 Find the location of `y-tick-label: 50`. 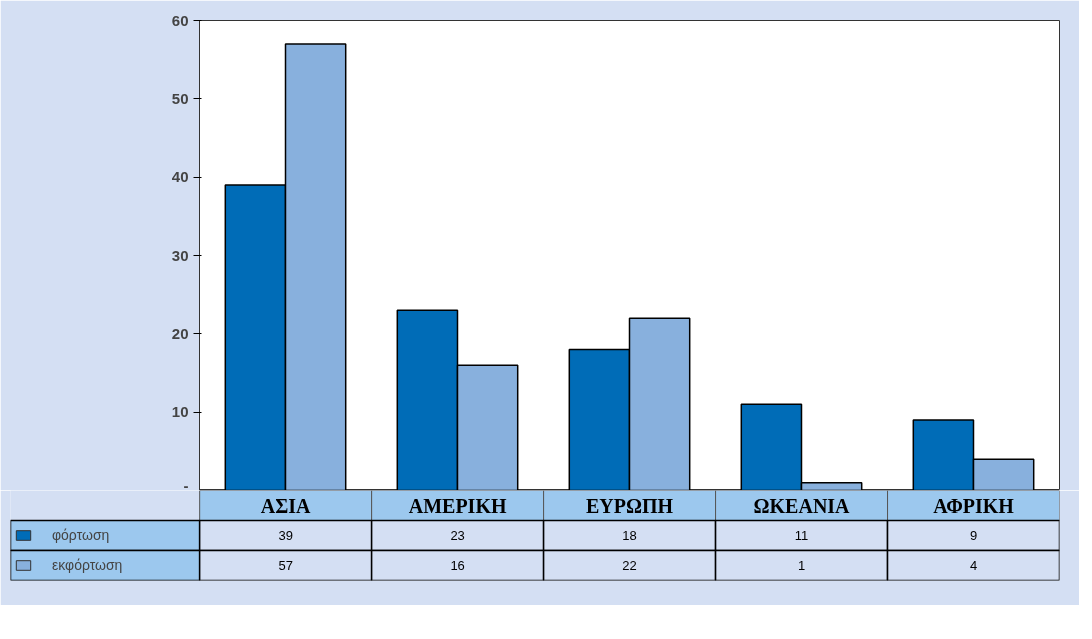

y-tick-label: 50 is located at coordinates (180, 98).